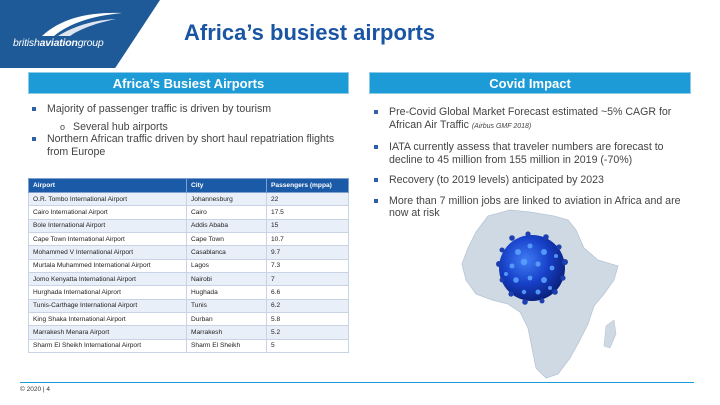 The height and width of the screenshot is (405, 720). Describe the element at coordinates (501, 126) in the screenshot. I see `source-note: (Airbus GMF 2018)` at that location.